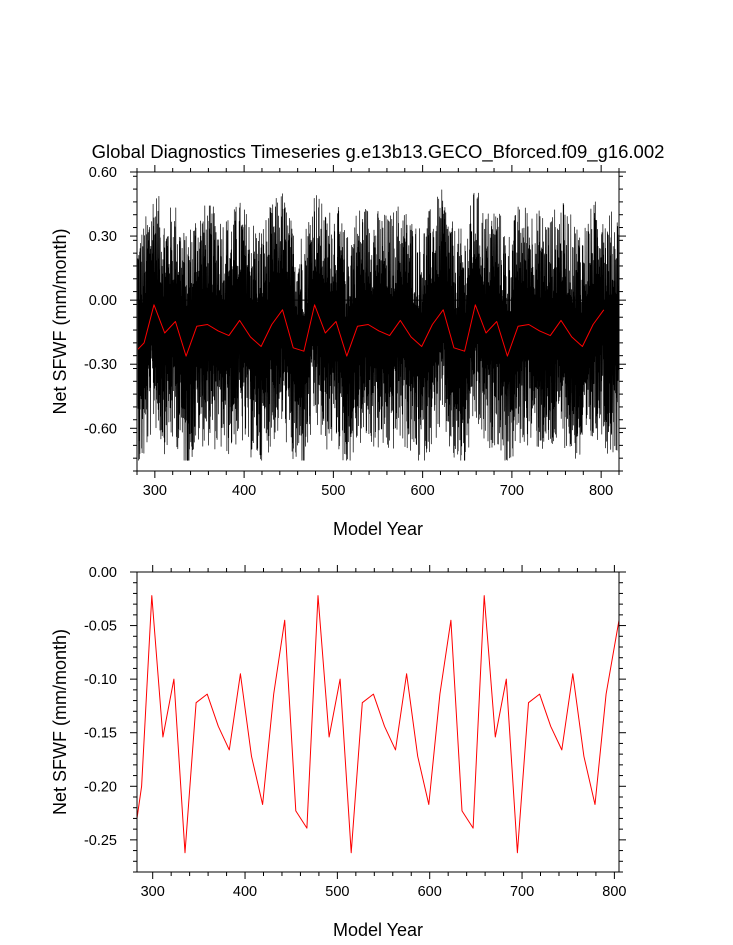 The height and width of the screenshot is (945, 733). What do you see at coordinates (100, 365) in the screenshot?
I see `y-tick-label: -0.30` at bounding box center [100, 365].